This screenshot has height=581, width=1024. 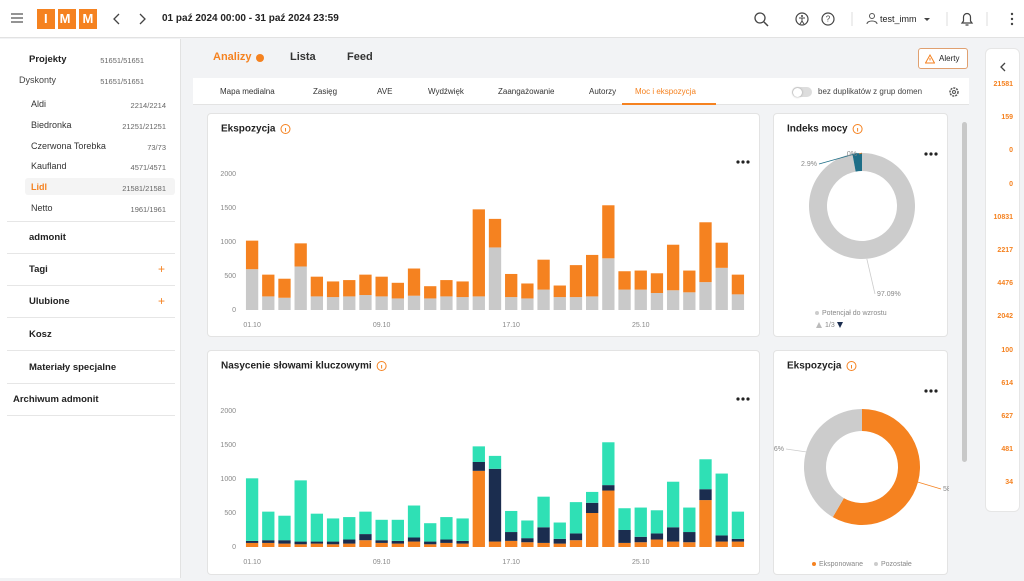 What do you see at coordinates (51, 124) in the screenshot?
I see `project-item: Biedronka` at bounding box center [51, 124].